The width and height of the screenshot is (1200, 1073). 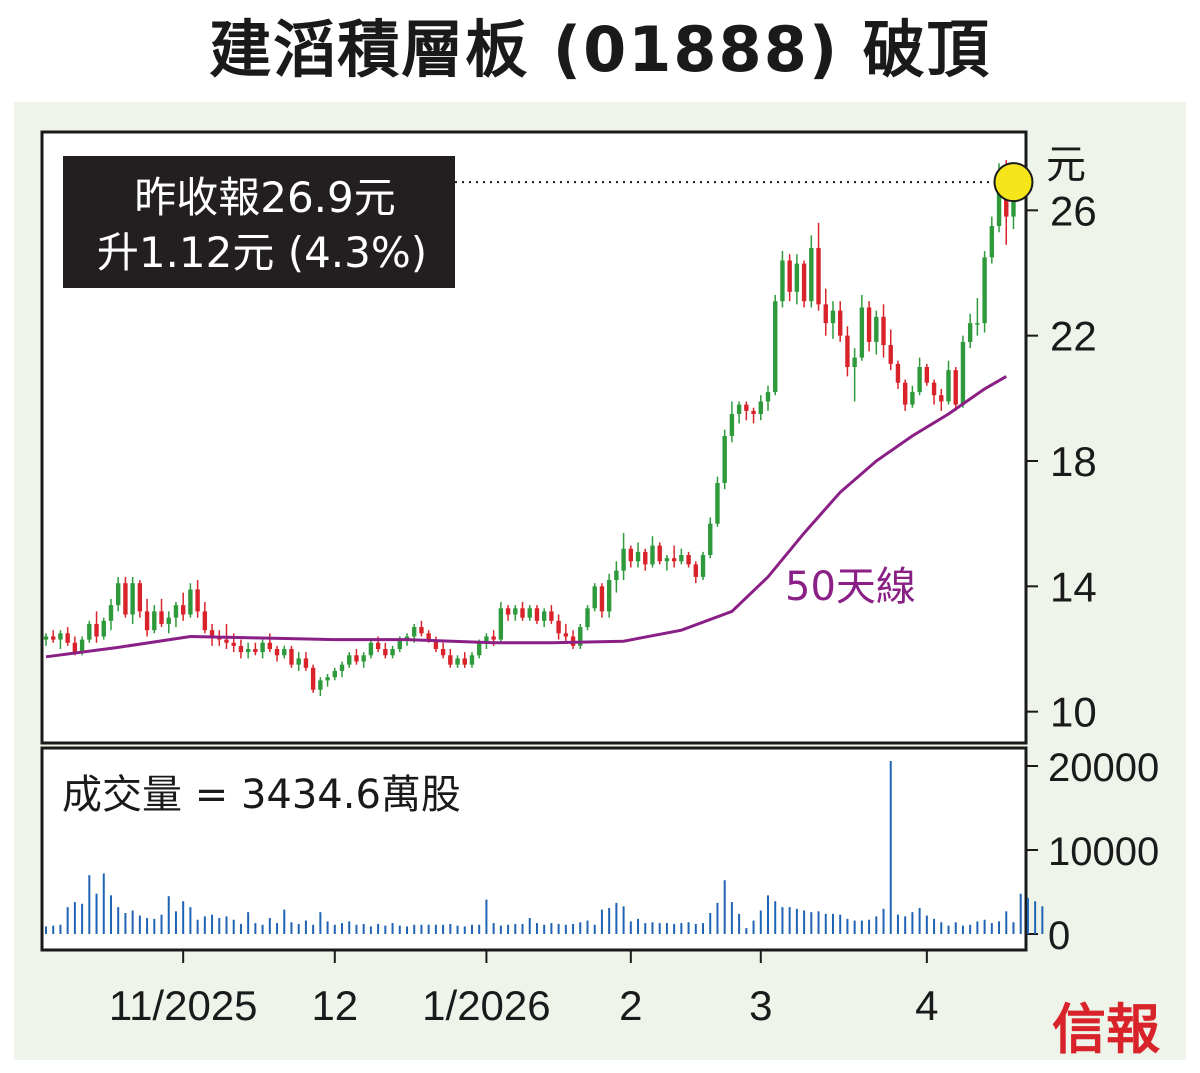 I want to click on price-tick-label: 14, so click(x=1073, y=586).